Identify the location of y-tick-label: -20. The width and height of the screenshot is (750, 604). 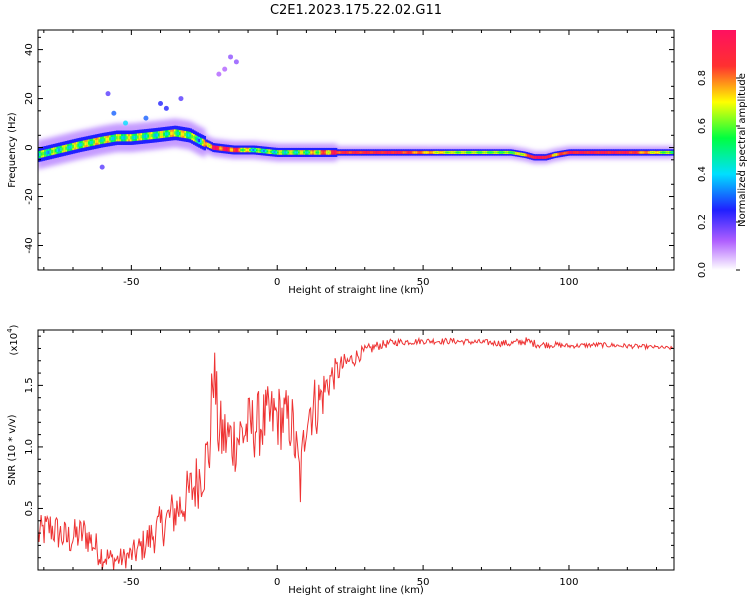
(29, 196).